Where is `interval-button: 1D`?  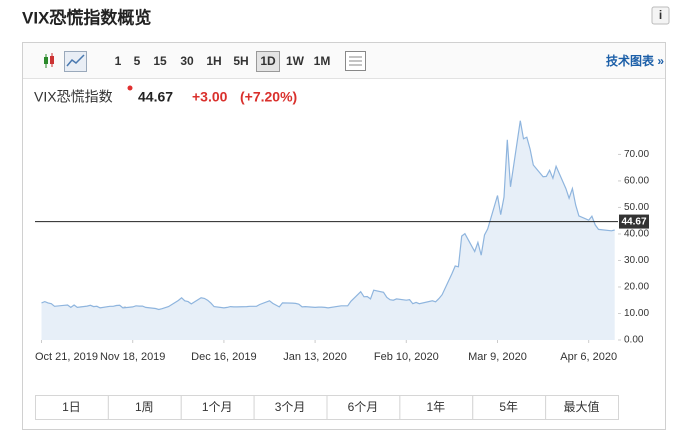 interval-button: 1D is located at coordinates (268, 61).